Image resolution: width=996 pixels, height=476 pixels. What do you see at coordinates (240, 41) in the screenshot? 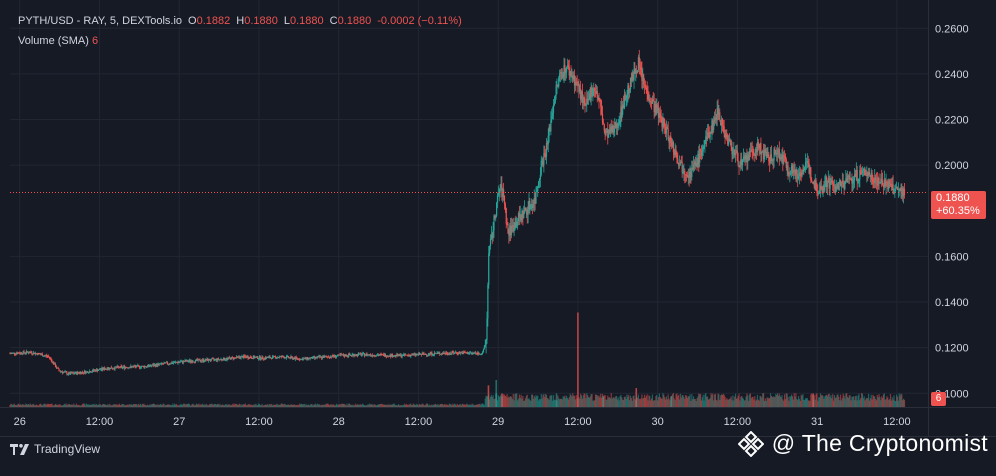
I see `volume-row: Volume (SMA) 6` at bounding box center [240, 41].